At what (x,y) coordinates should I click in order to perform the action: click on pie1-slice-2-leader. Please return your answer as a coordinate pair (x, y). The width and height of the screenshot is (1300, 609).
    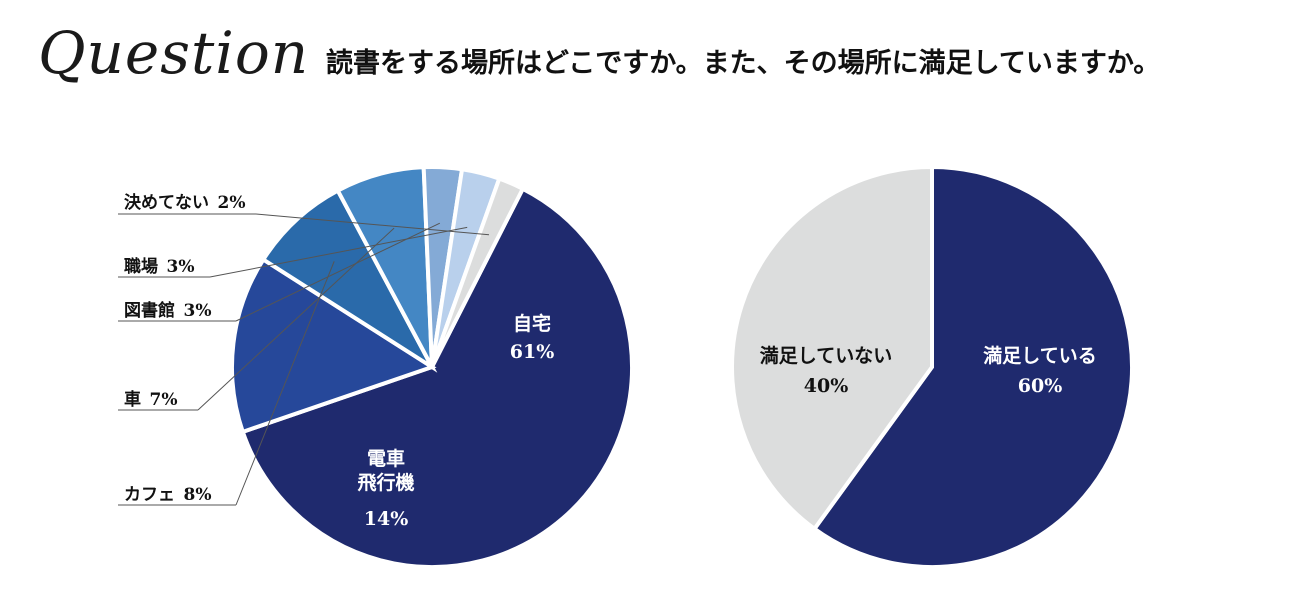
    Looking at the image, I should click on (285, 383).